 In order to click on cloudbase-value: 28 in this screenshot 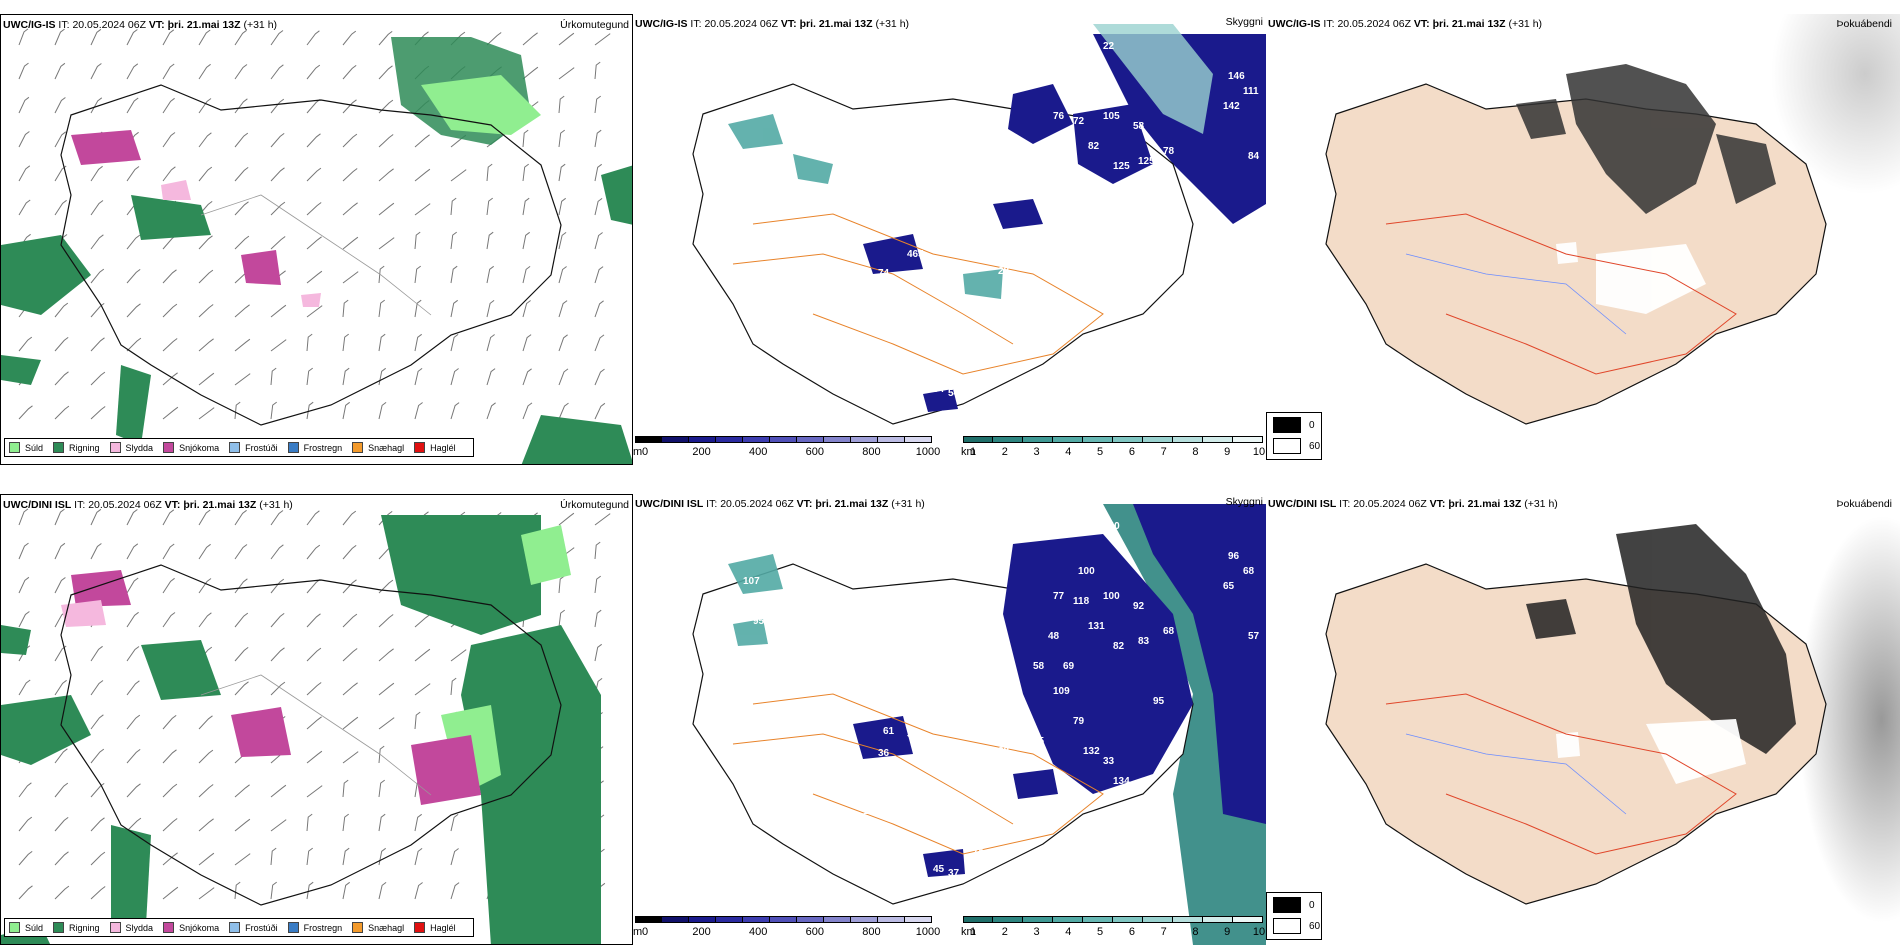, I will do `click(1004, 271)`.